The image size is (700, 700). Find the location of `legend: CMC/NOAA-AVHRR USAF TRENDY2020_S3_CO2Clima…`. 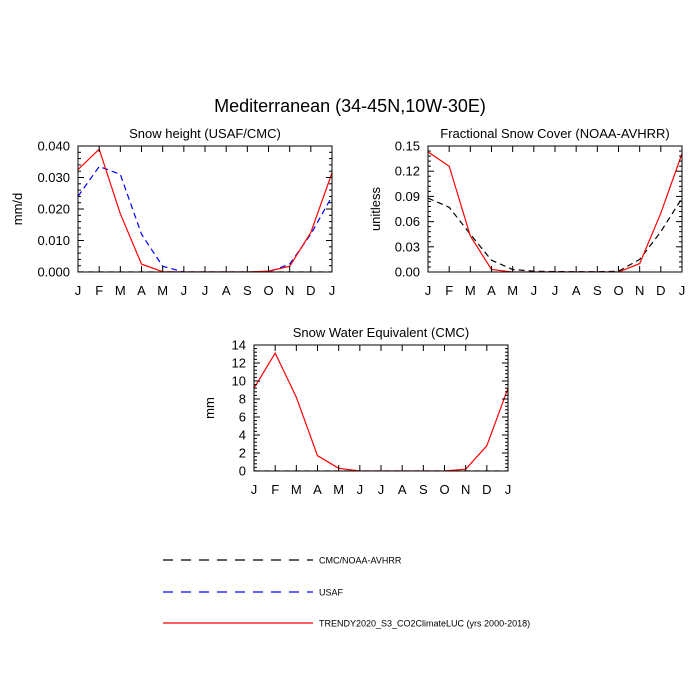

legend: CMC/NOAA-AVHRR USAF TRENDY2020_S3_CO2Clima… is located at coordinates (346, 592).